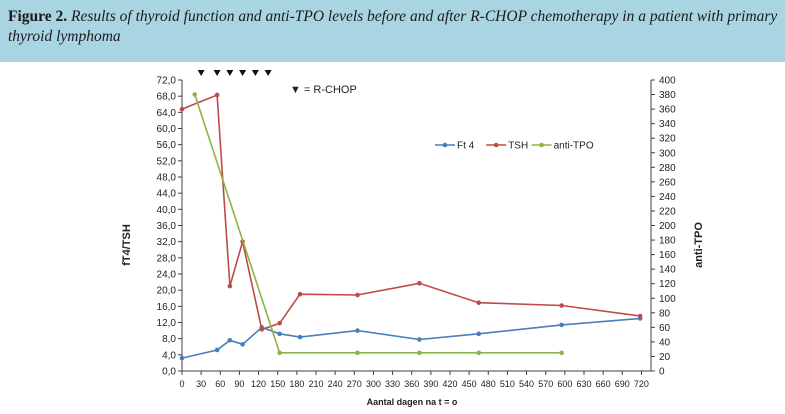 The height and width of the screenshot is (414, 785). I want to click on left-tick-label: 32,0, so click(167, 242).